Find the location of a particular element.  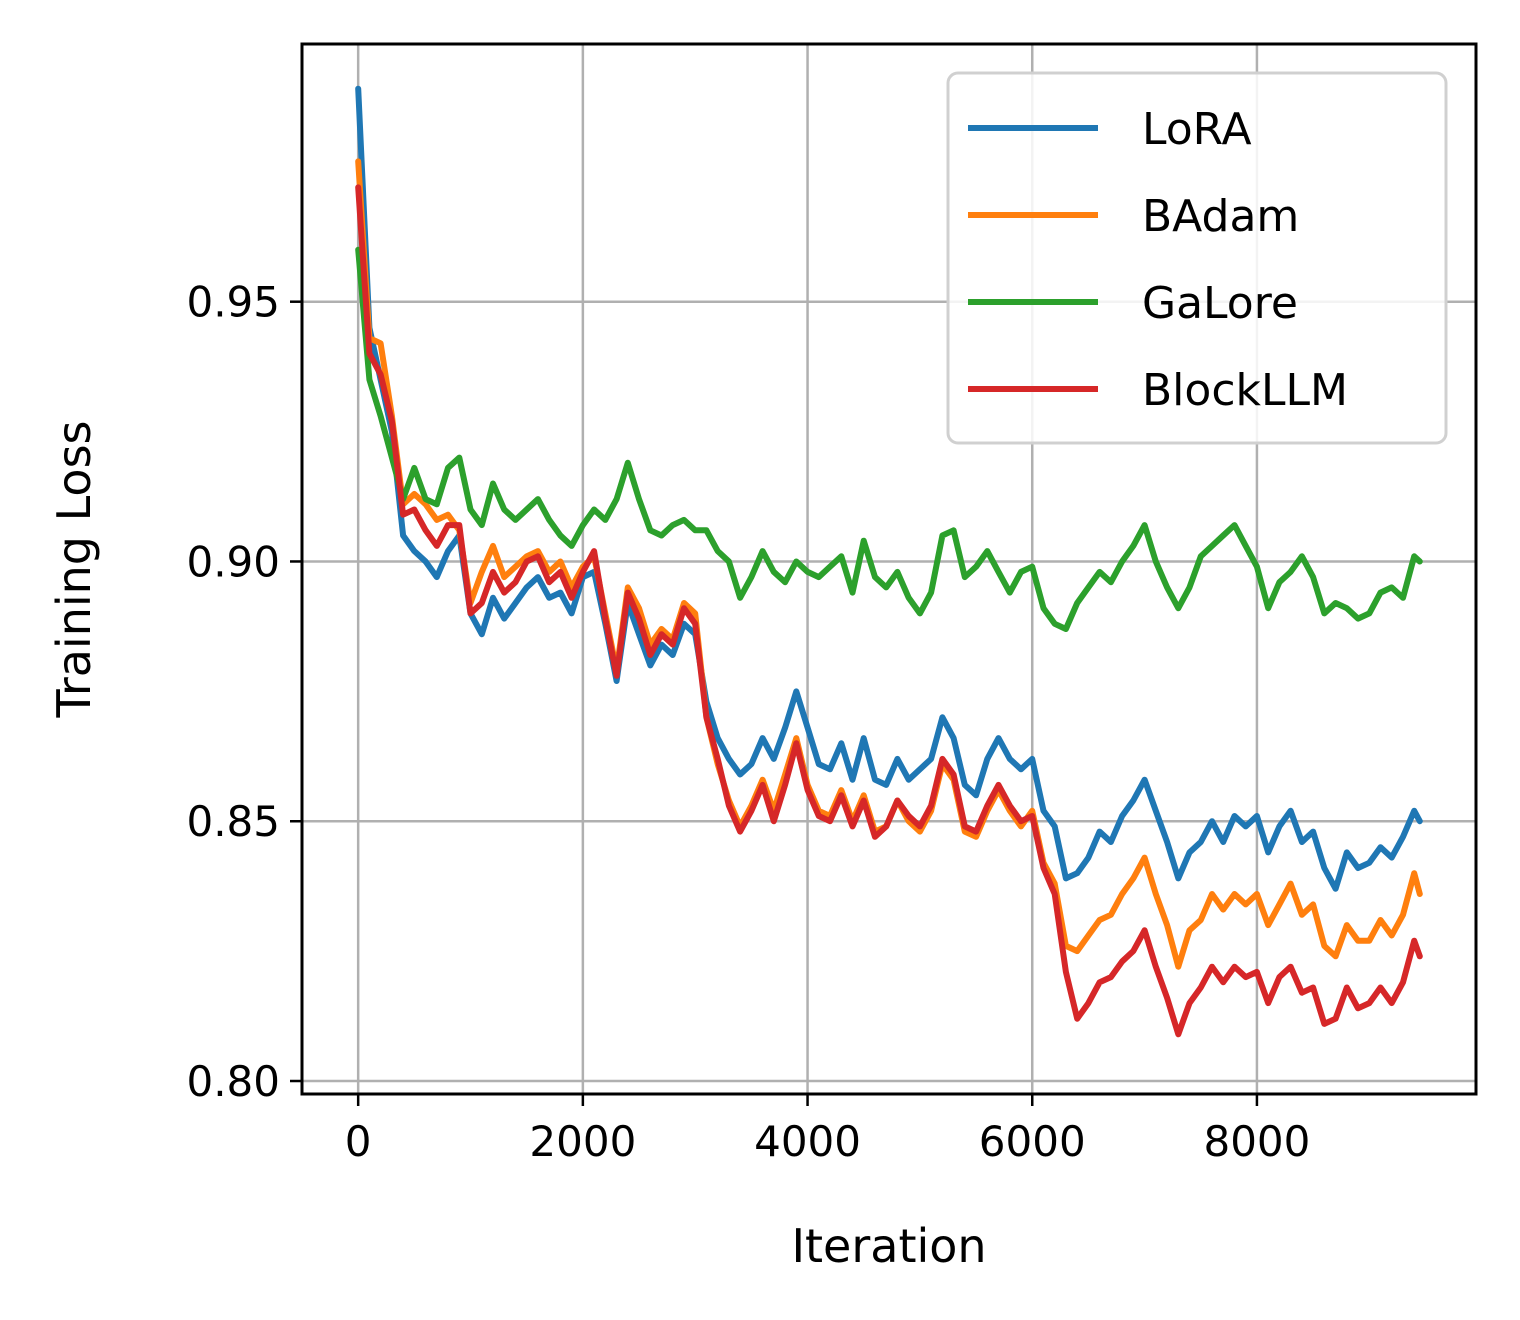

legend: LoRA BAdam GaLore BlockLLM is located at coordinates (1197, 258).